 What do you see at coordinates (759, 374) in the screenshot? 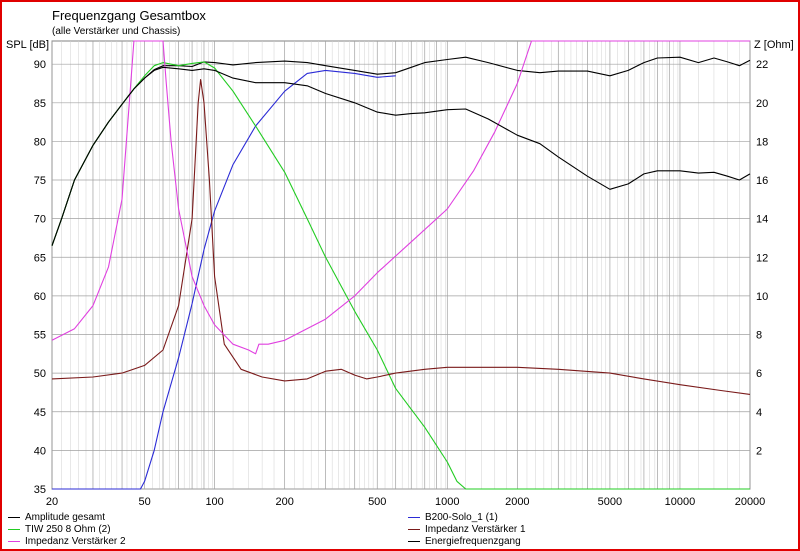
I see `y2-tick-label: 6` at bounding box center [759, 374].